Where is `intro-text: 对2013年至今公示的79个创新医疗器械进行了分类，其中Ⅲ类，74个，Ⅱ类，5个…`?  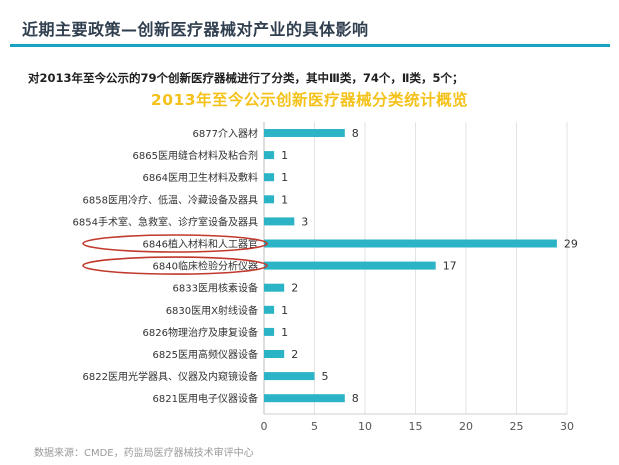
intro-text: 对2013年至今公示的79个创新医疗器械进行了分类，其中Ⅲ类，74个，Ⅱ类，5个… is located at coordinates (246, 78).